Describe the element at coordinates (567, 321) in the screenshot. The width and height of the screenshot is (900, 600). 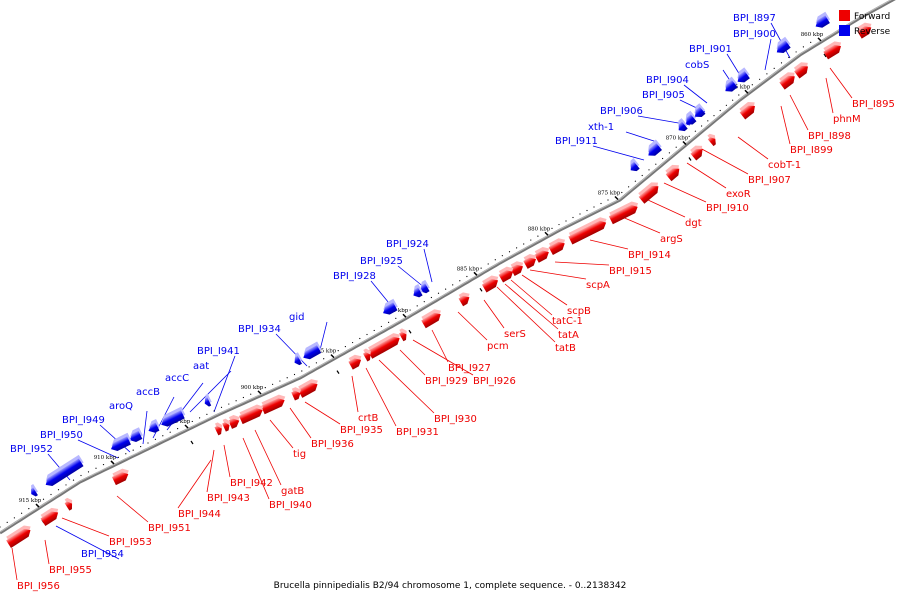
I see `gene-label-tatc-1: tatC-1` at that location.